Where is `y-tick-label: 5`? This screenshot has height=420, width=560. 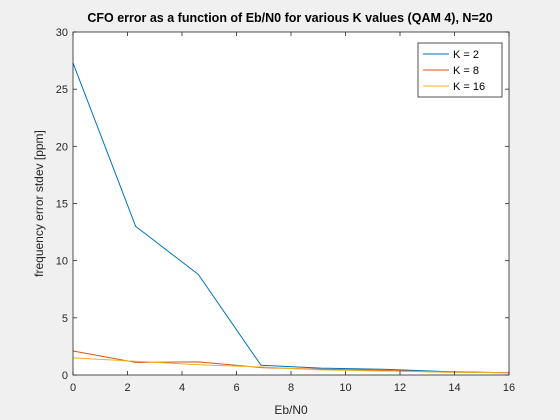 y-tick-label: 5 is located at coordinates (65, 319).